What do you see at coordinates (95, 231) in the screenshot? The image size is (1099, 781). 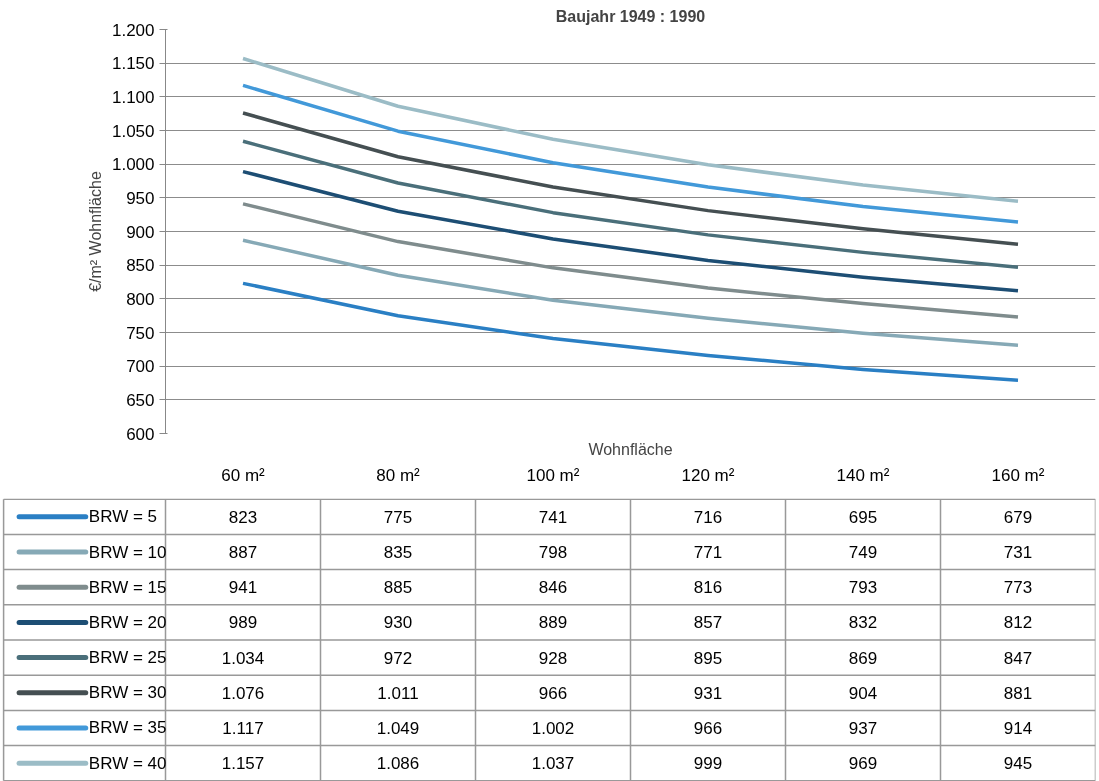 I see `y-axis-title: €/m² Wohnfläche` at bounding box center [95, 231].